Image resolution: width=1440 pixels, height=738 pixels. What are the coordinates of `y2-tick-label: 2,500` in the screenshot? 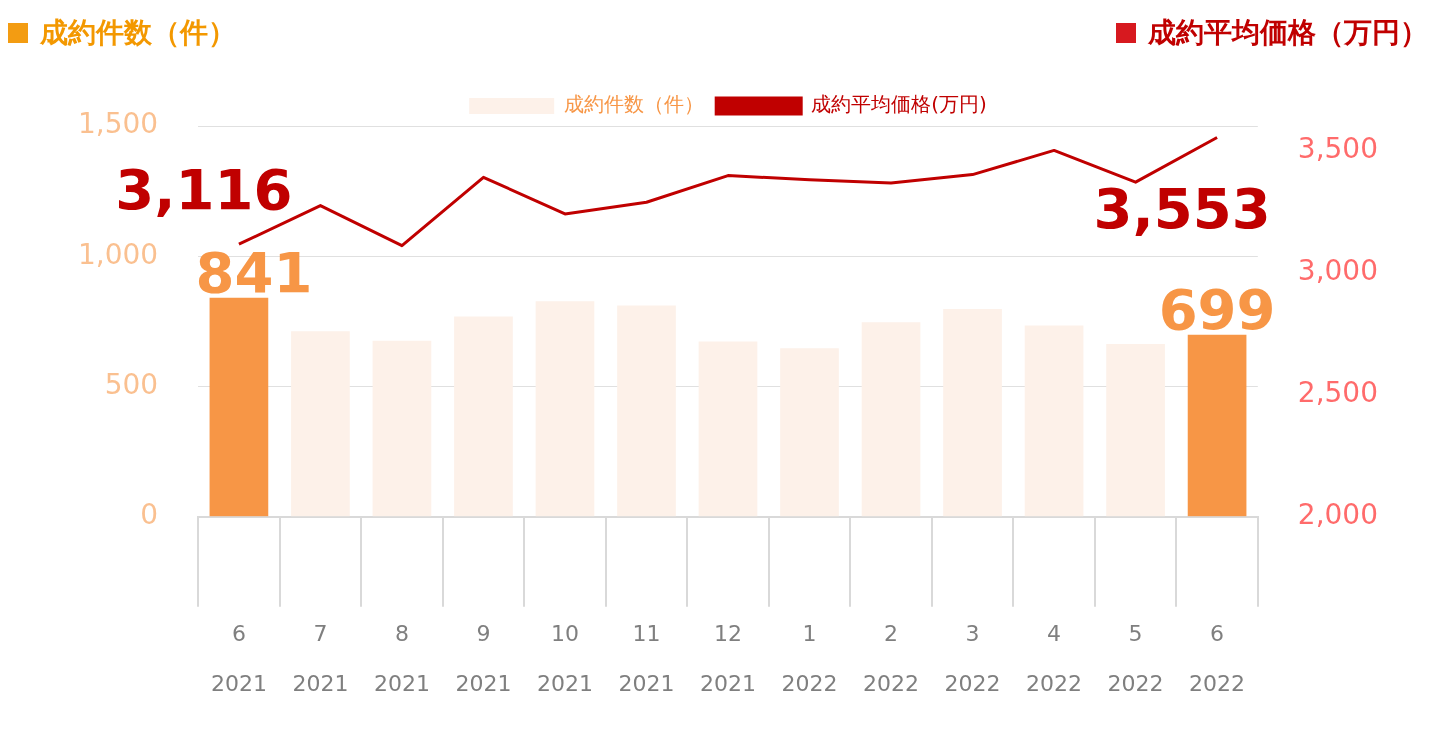 It's located at (1338, 392).